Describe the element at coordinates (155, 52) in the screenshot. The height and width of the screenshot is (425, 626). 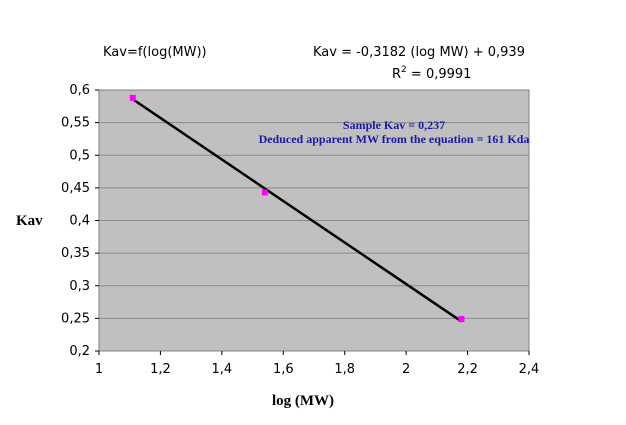
I see `chart-title: Kav=f(log(MW))` at that location.